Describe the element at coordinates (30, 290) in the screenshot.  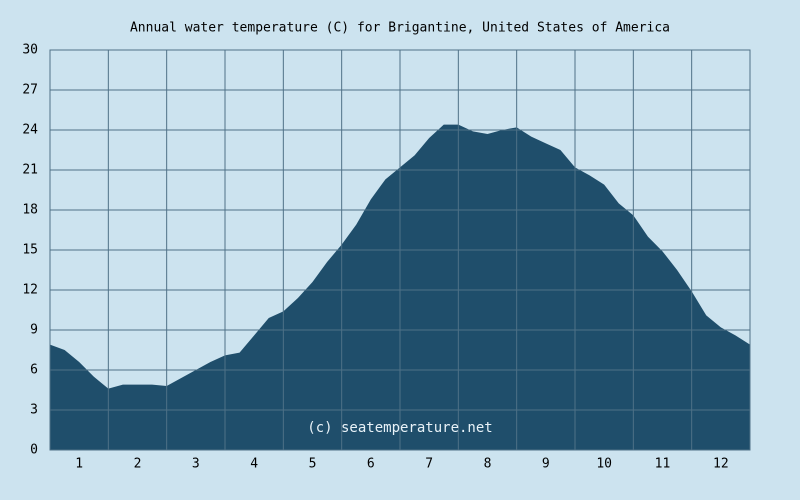
I see `y-tick-label: 12` at that location.